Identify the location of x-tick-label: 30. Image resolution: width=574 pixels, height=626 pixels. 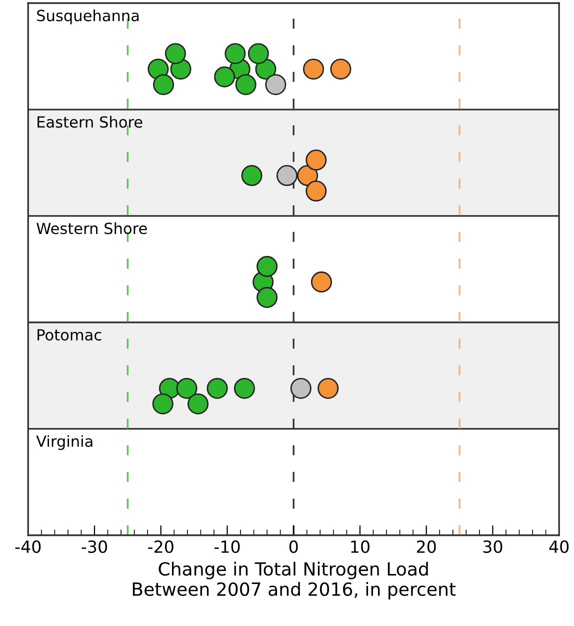
(492, 546).